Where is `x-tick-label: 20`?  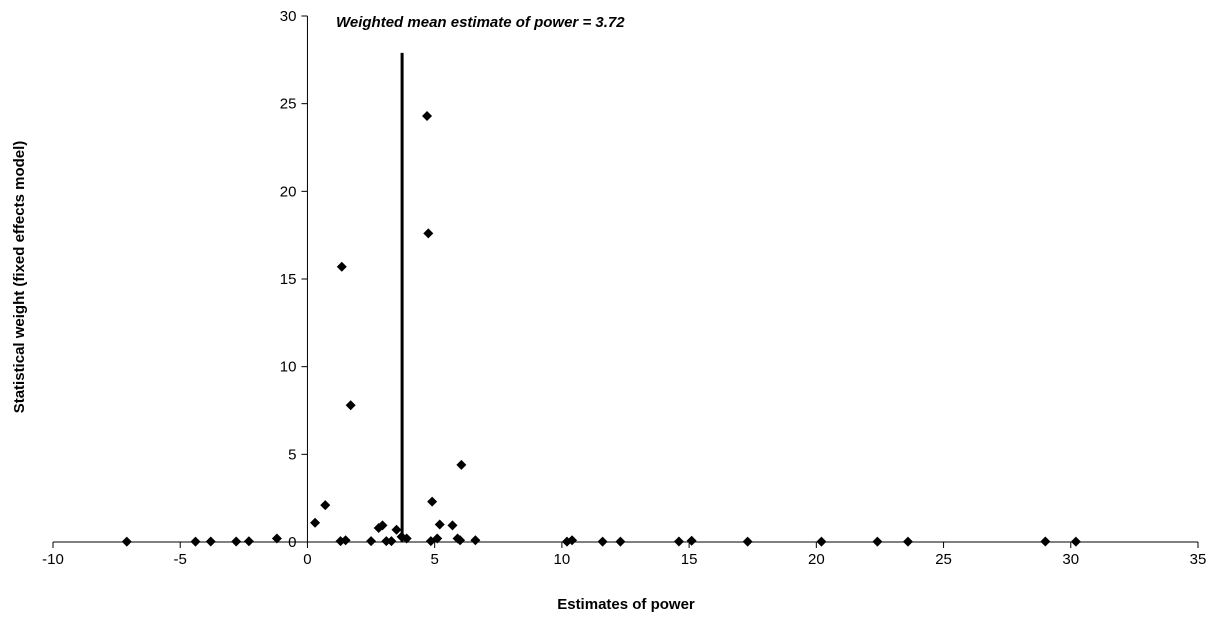 x-tick-label: 20 is located at coordinates (816, 559).